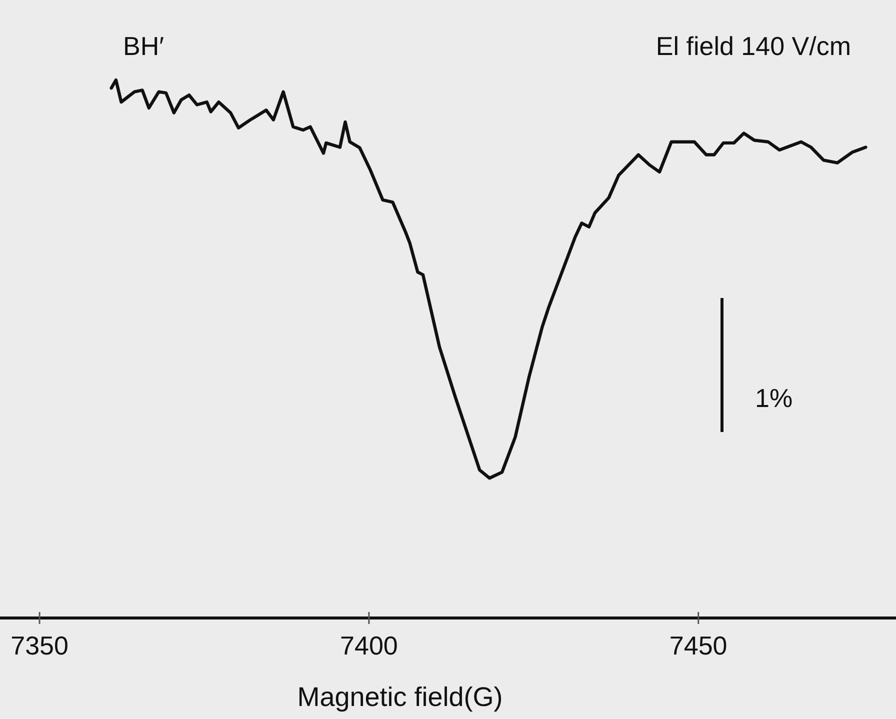 The height and width of the screenshot is (719, 896). What do you see at coordinates (369, 645) in the screenshot?
I see `x-tick-label: 7400` at bounding box center [369, 645].